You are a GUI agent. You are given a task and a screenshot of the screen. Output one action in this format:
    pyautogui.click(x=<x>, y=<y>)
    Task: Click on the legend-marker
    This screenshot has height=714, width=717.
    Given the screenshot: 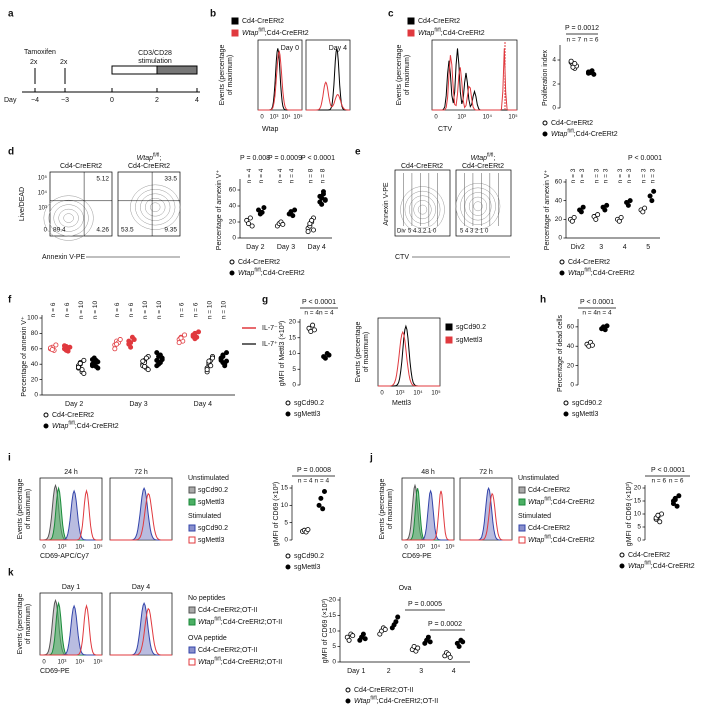 What is the action you would take?
    pyautogui.click(x=348, y=701)
    